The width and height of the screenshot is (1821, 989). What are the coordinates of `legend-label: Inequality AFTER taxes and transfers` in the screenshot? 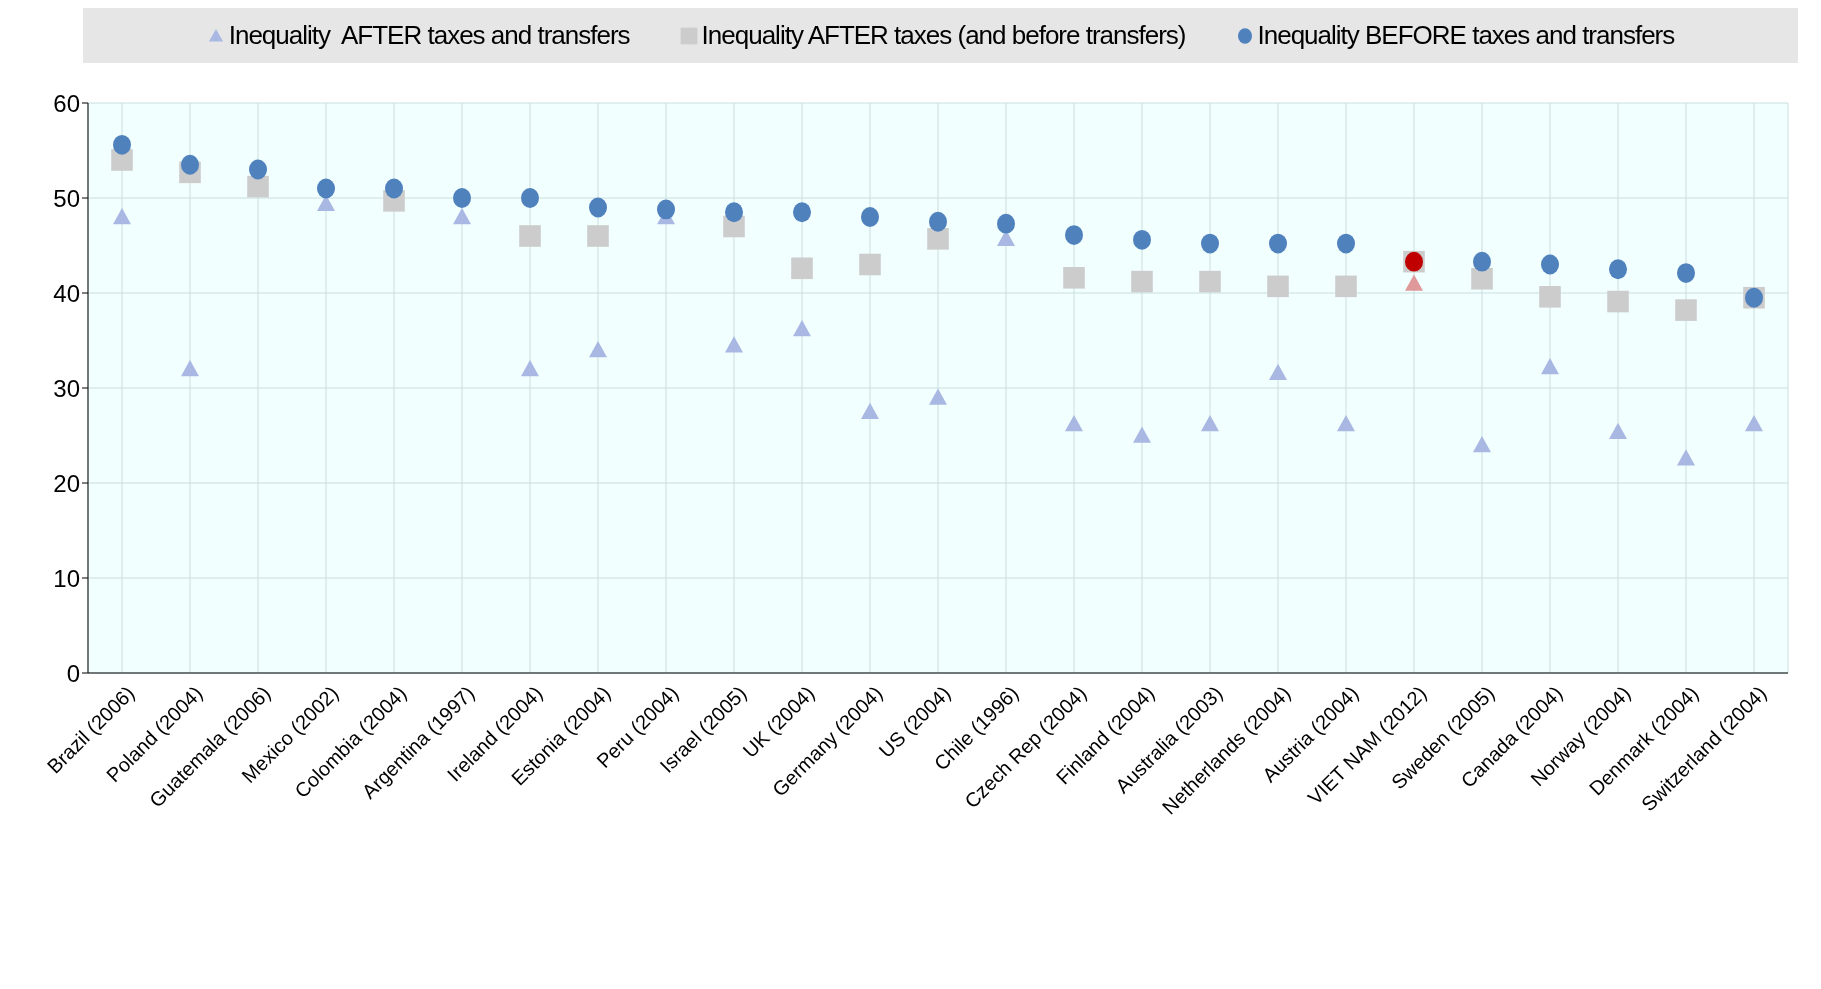 It's located at (428, 35).